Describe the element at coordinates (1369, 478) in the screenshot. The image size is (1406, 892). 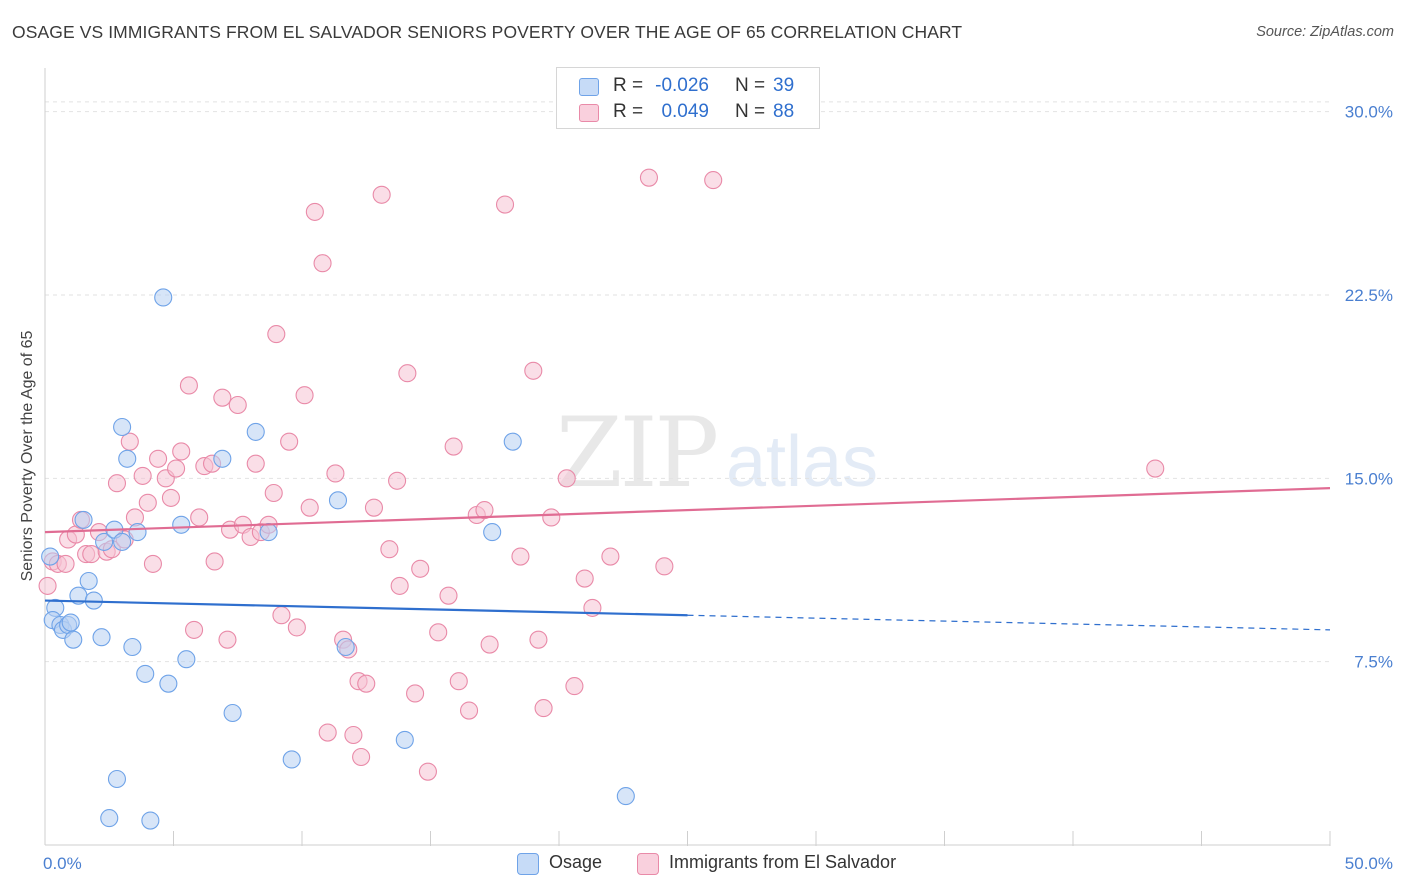
I see `y-tick-label: 15.0%` at that location.